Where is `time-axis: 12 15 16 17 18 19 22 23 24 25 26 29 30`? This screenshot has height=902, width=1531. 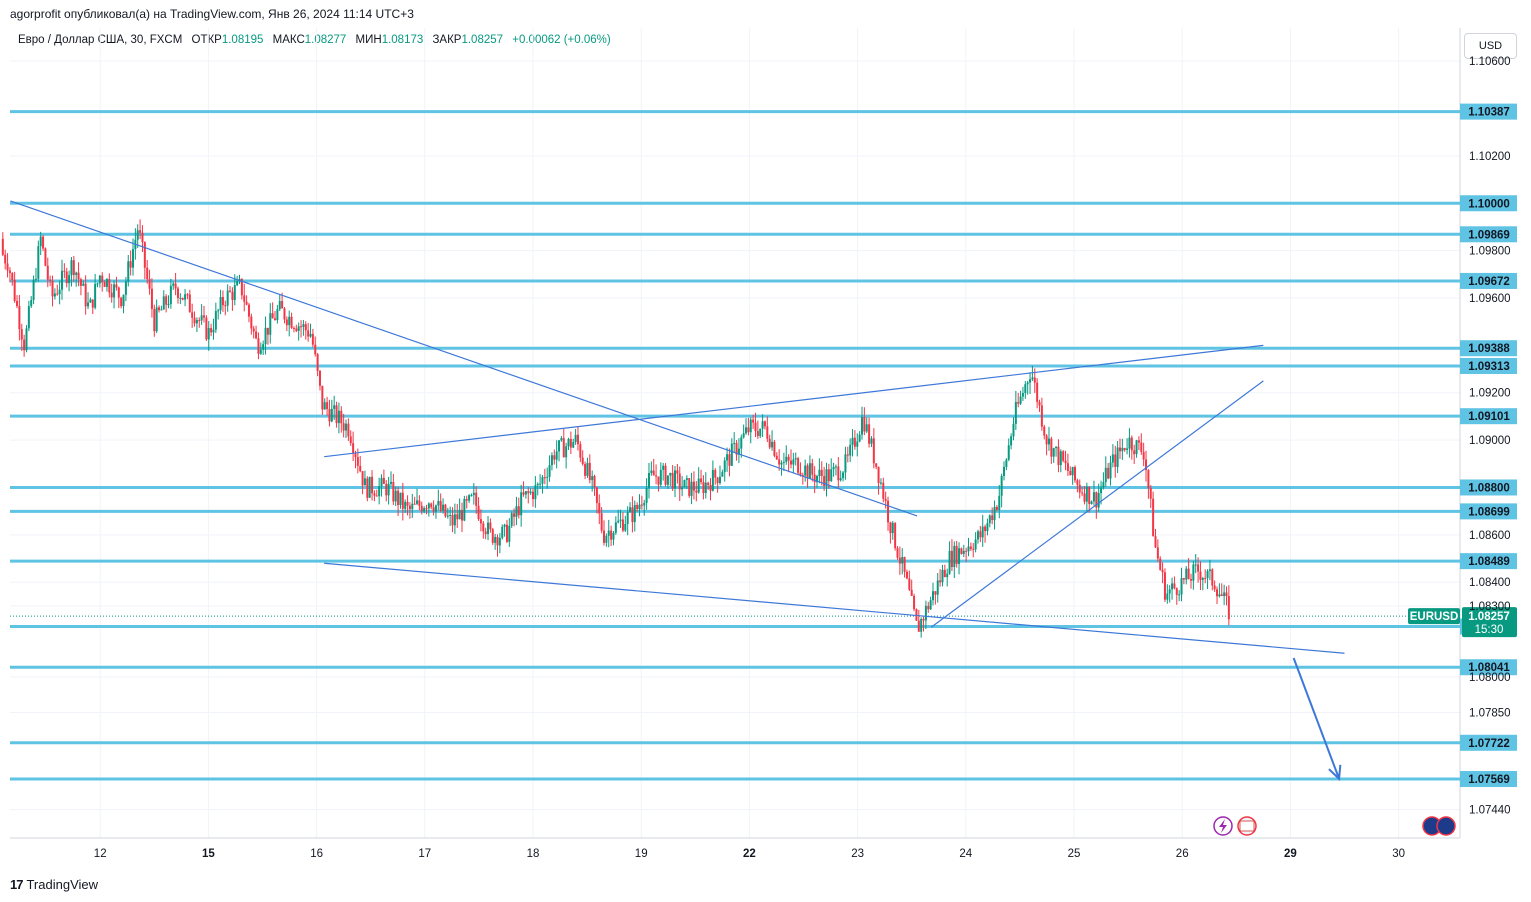
time-axis: 12 15 16 17 18 19 22 23 24 25 26 29 30 is located at coordinates (749, 854).